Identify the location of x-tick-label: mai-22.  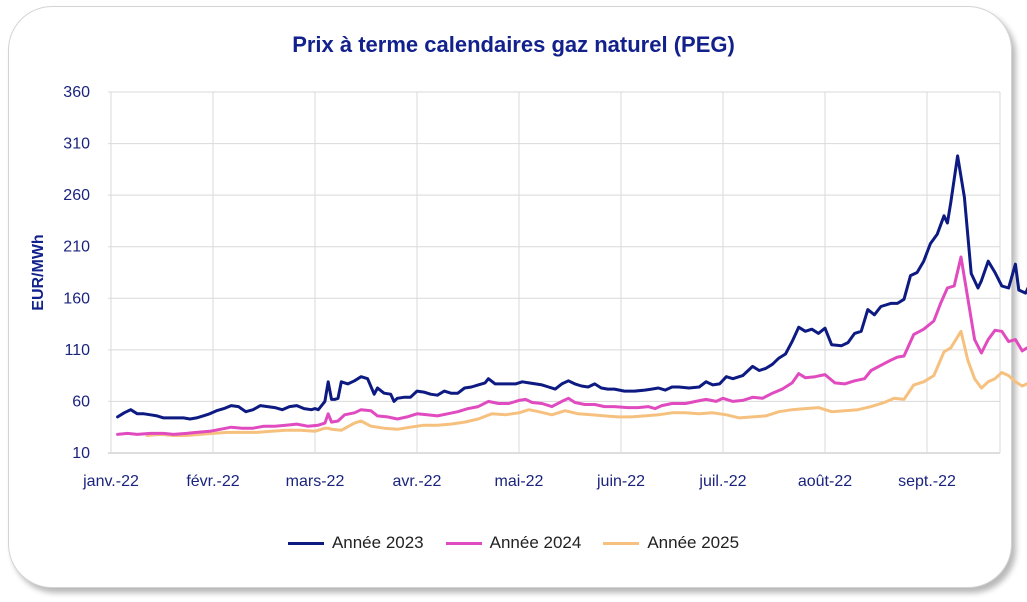
(519, 481).